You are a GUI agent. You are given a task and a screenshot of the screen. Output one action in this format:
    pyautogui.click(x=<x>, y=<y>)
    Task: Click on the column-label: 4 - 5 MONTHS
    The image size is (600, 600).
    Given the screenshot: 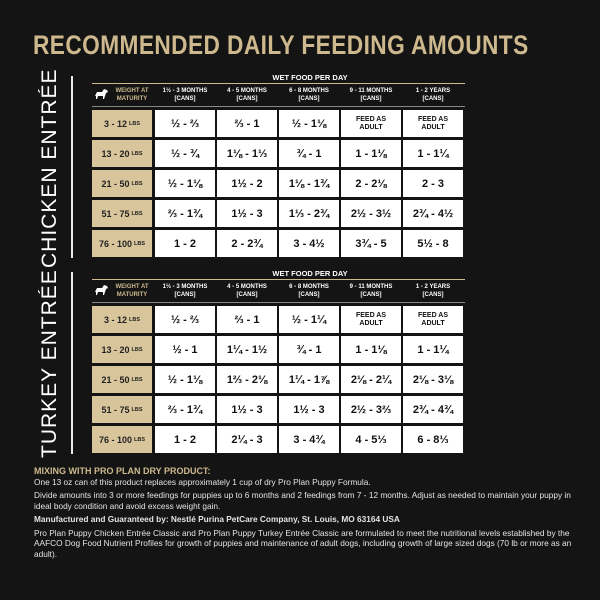 What is the action you would take?
    pyautogui.click(x=247, y=287)
    